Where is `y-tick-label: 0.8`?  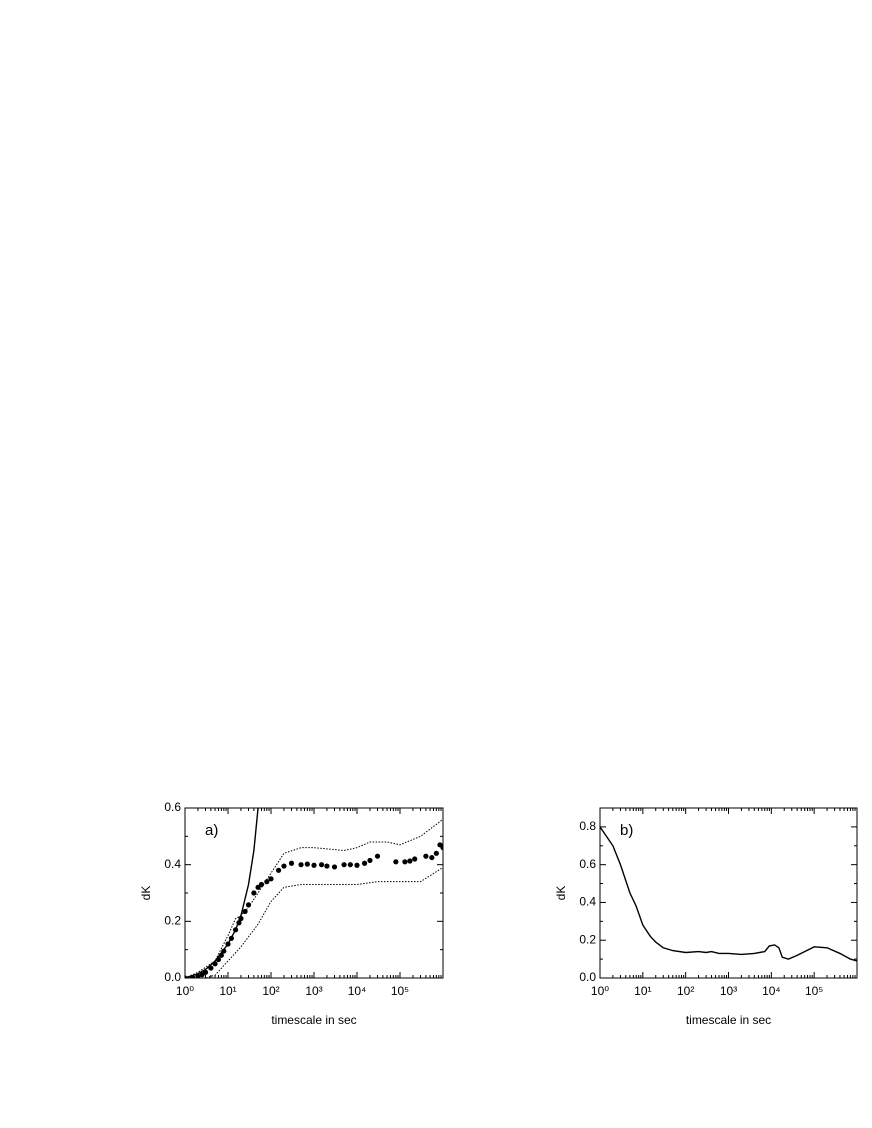
y-tick-label: 0.8 is located at coordinates (587, 826).